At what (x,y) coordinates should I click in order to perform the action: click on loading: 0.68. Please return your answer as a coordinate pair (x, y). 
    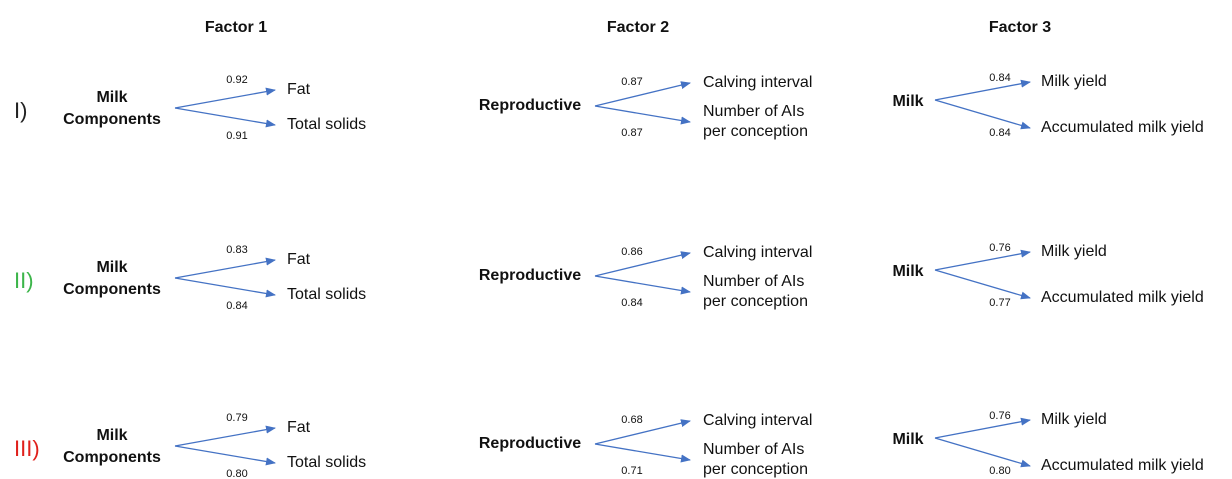
    Looking at the image, I should click on (631, 420).